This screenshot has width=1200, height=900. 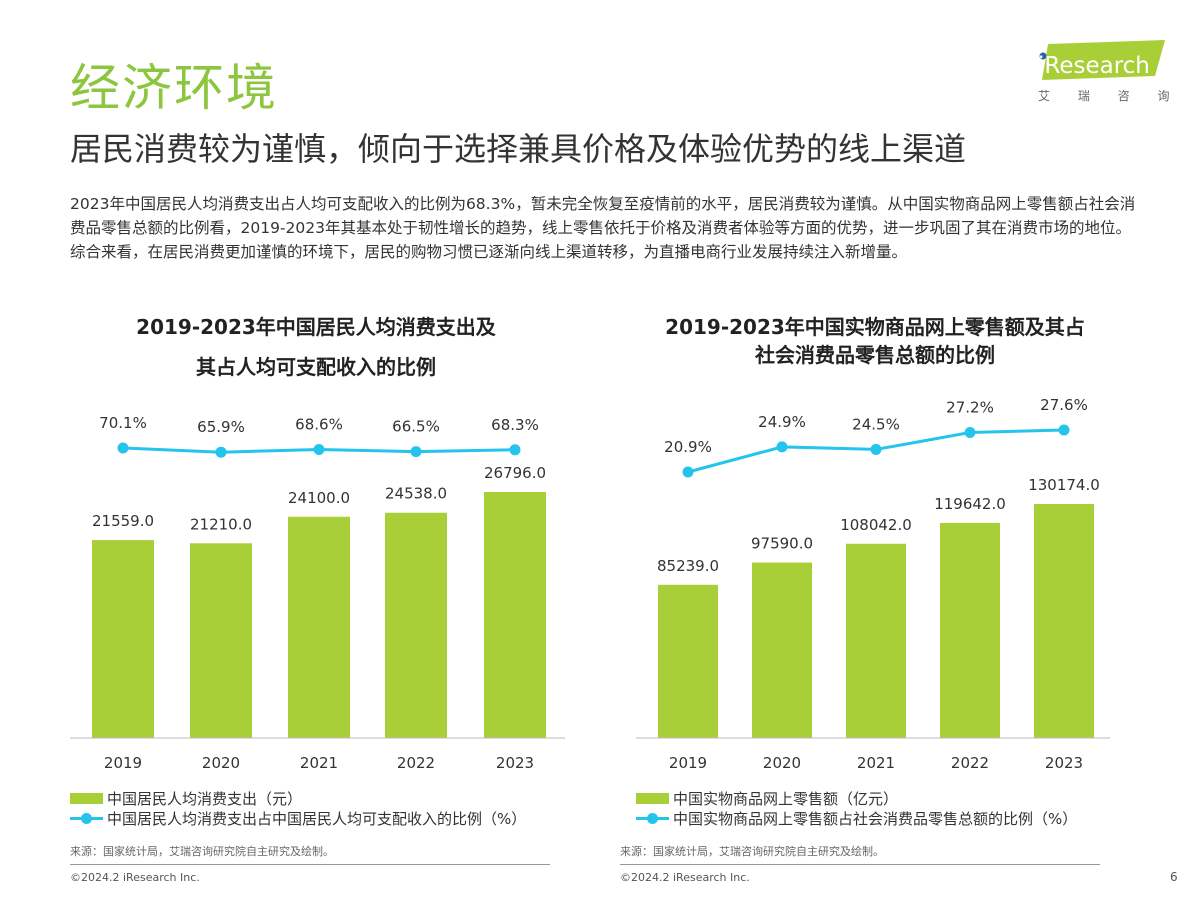 What do you see at coordinates (515, 425) in the screenshot?
I see `ratio-label-2023: 68.3%` at bounding box center [515, 425].